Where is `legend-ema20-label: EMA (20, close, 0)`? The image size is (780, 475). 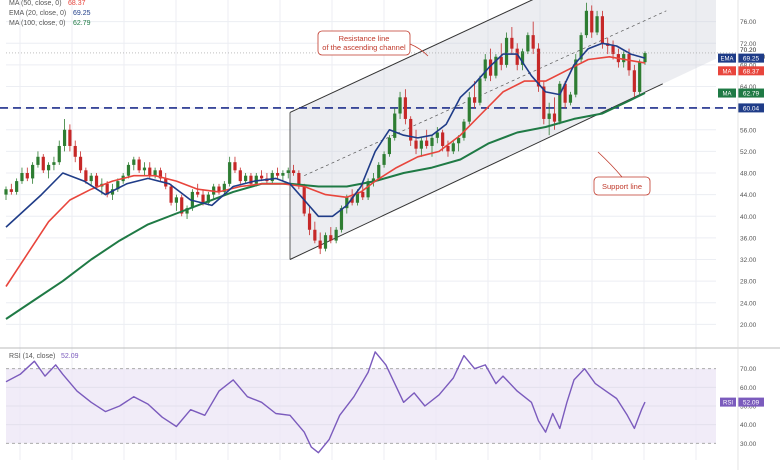 legend-ema20-label: EMA (20, close, 0) is located at coordinates (37, 13).